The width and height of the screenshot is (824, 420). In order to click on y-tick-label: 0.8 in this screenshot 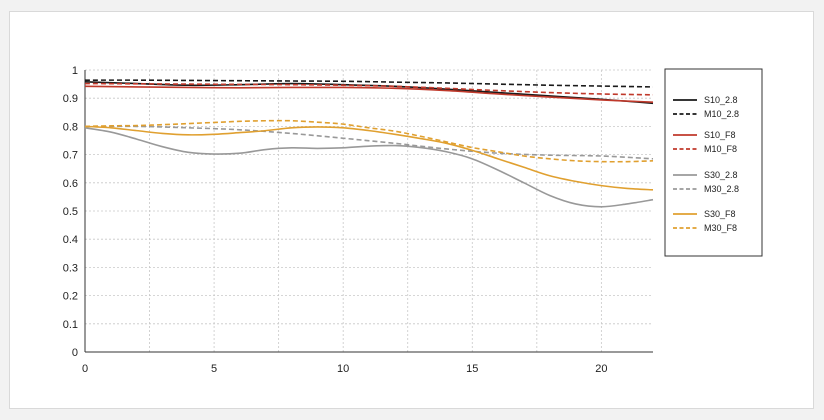, I will do `click(70, 127)`.